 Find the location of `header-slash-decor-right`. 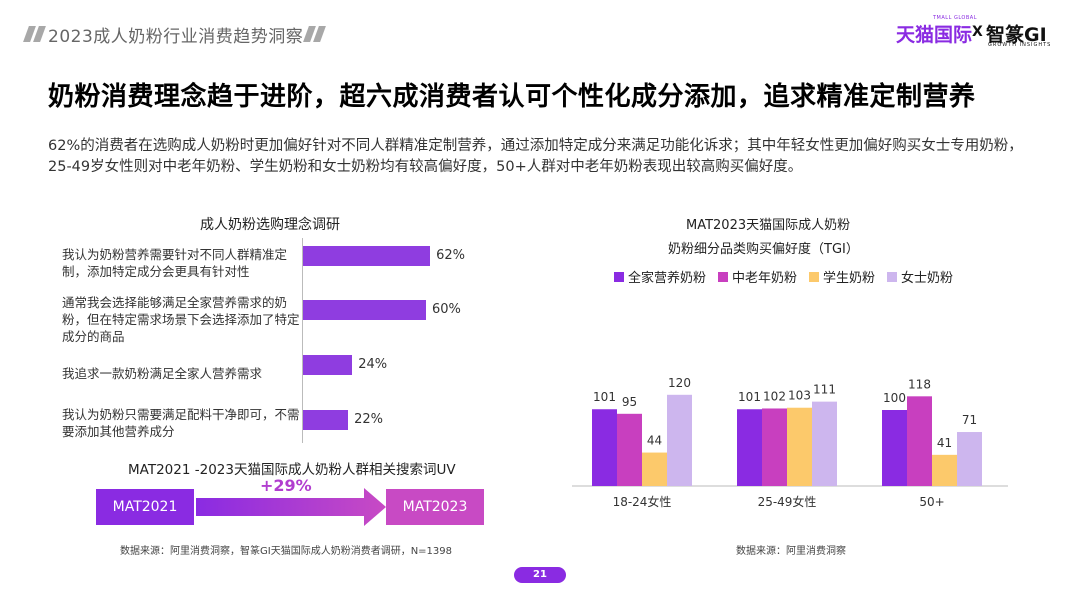

header-slash-decor-right is located at coordinates (314, 34).